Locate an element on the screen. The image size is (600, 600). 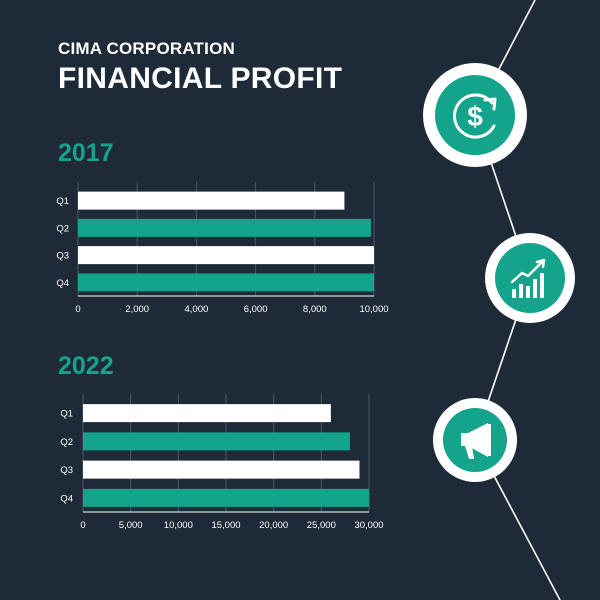
chart-title-2022: 2022 is located at coordinates (86, 366).